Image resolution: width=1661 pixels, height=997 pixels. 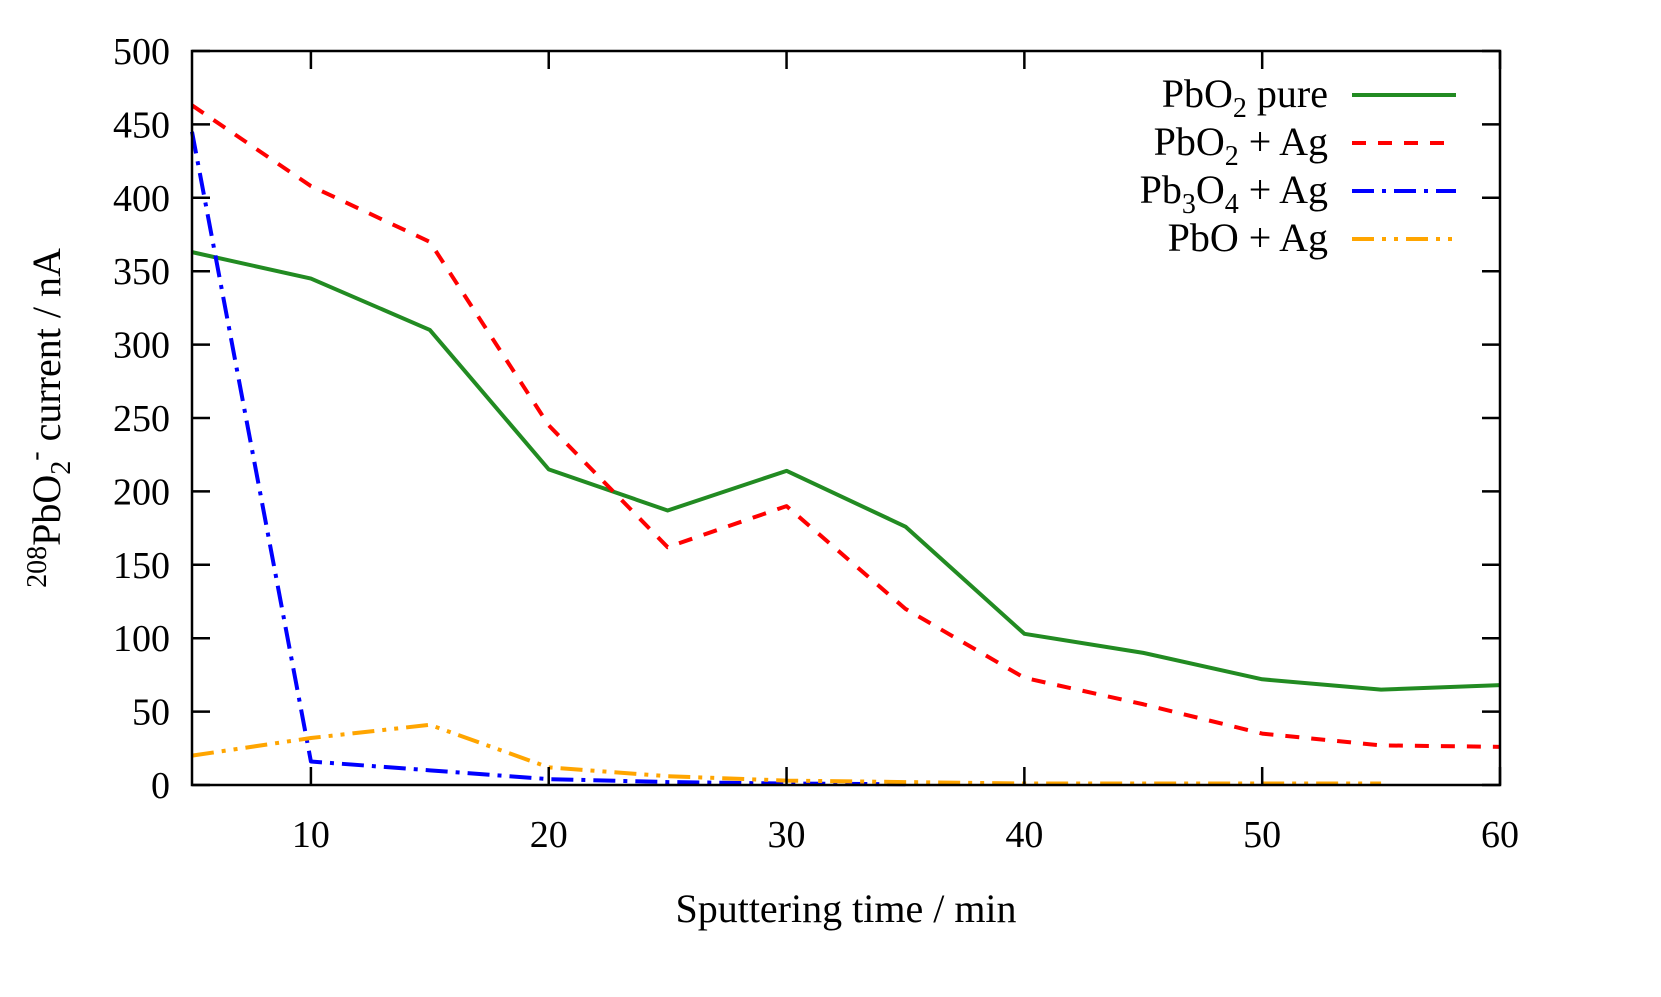 I want to click on legend-label-part: PbO + Ag, so click(x=1248, y=237).